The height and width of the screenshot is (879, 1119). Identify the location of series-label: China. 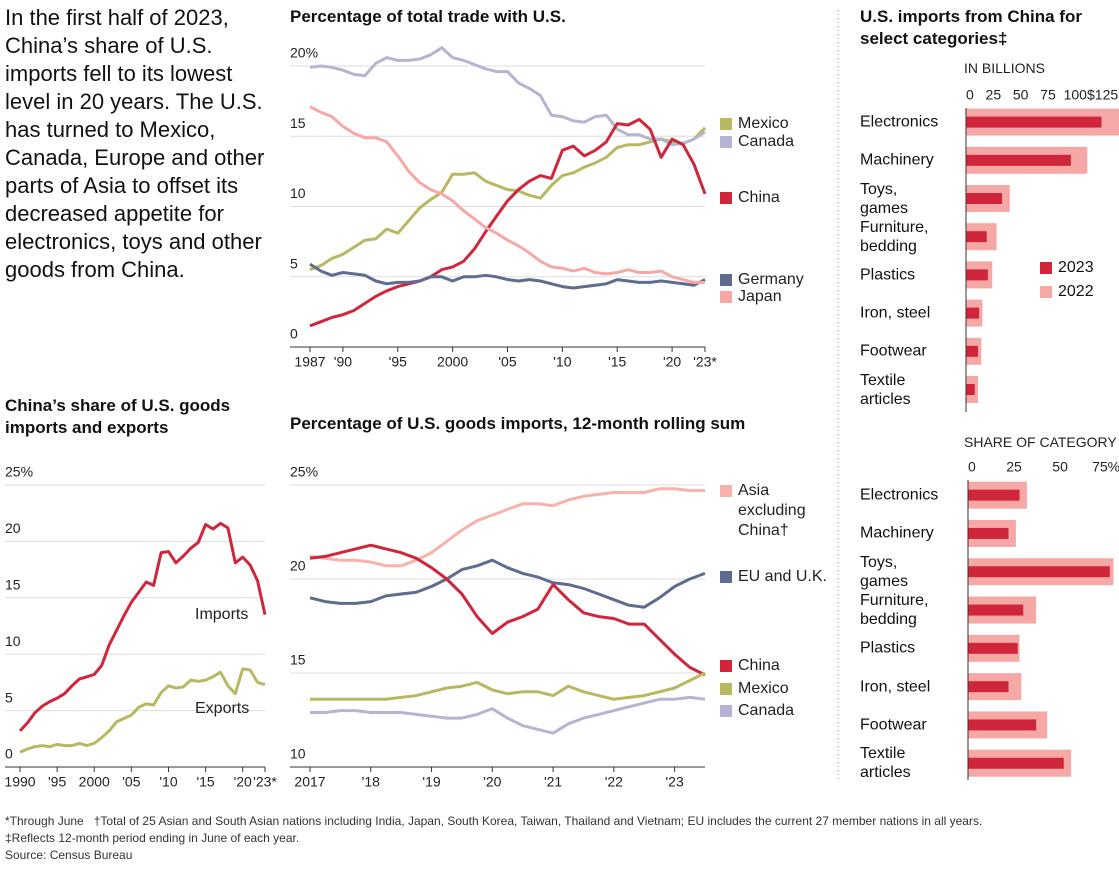
(759, 197).